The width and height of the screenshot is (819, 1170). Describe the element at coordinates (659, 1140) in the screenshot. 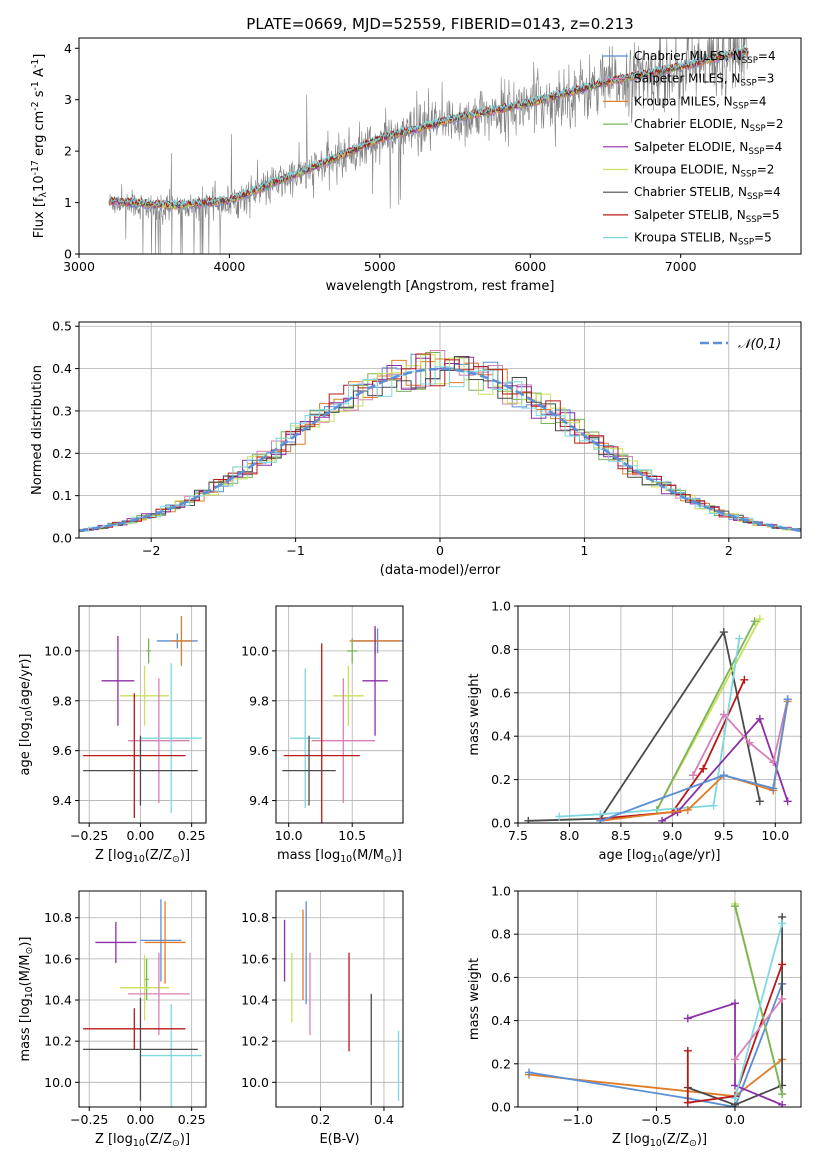

I see `x-axis-label: Z [log10(Z/Z⊙)]` at that location.